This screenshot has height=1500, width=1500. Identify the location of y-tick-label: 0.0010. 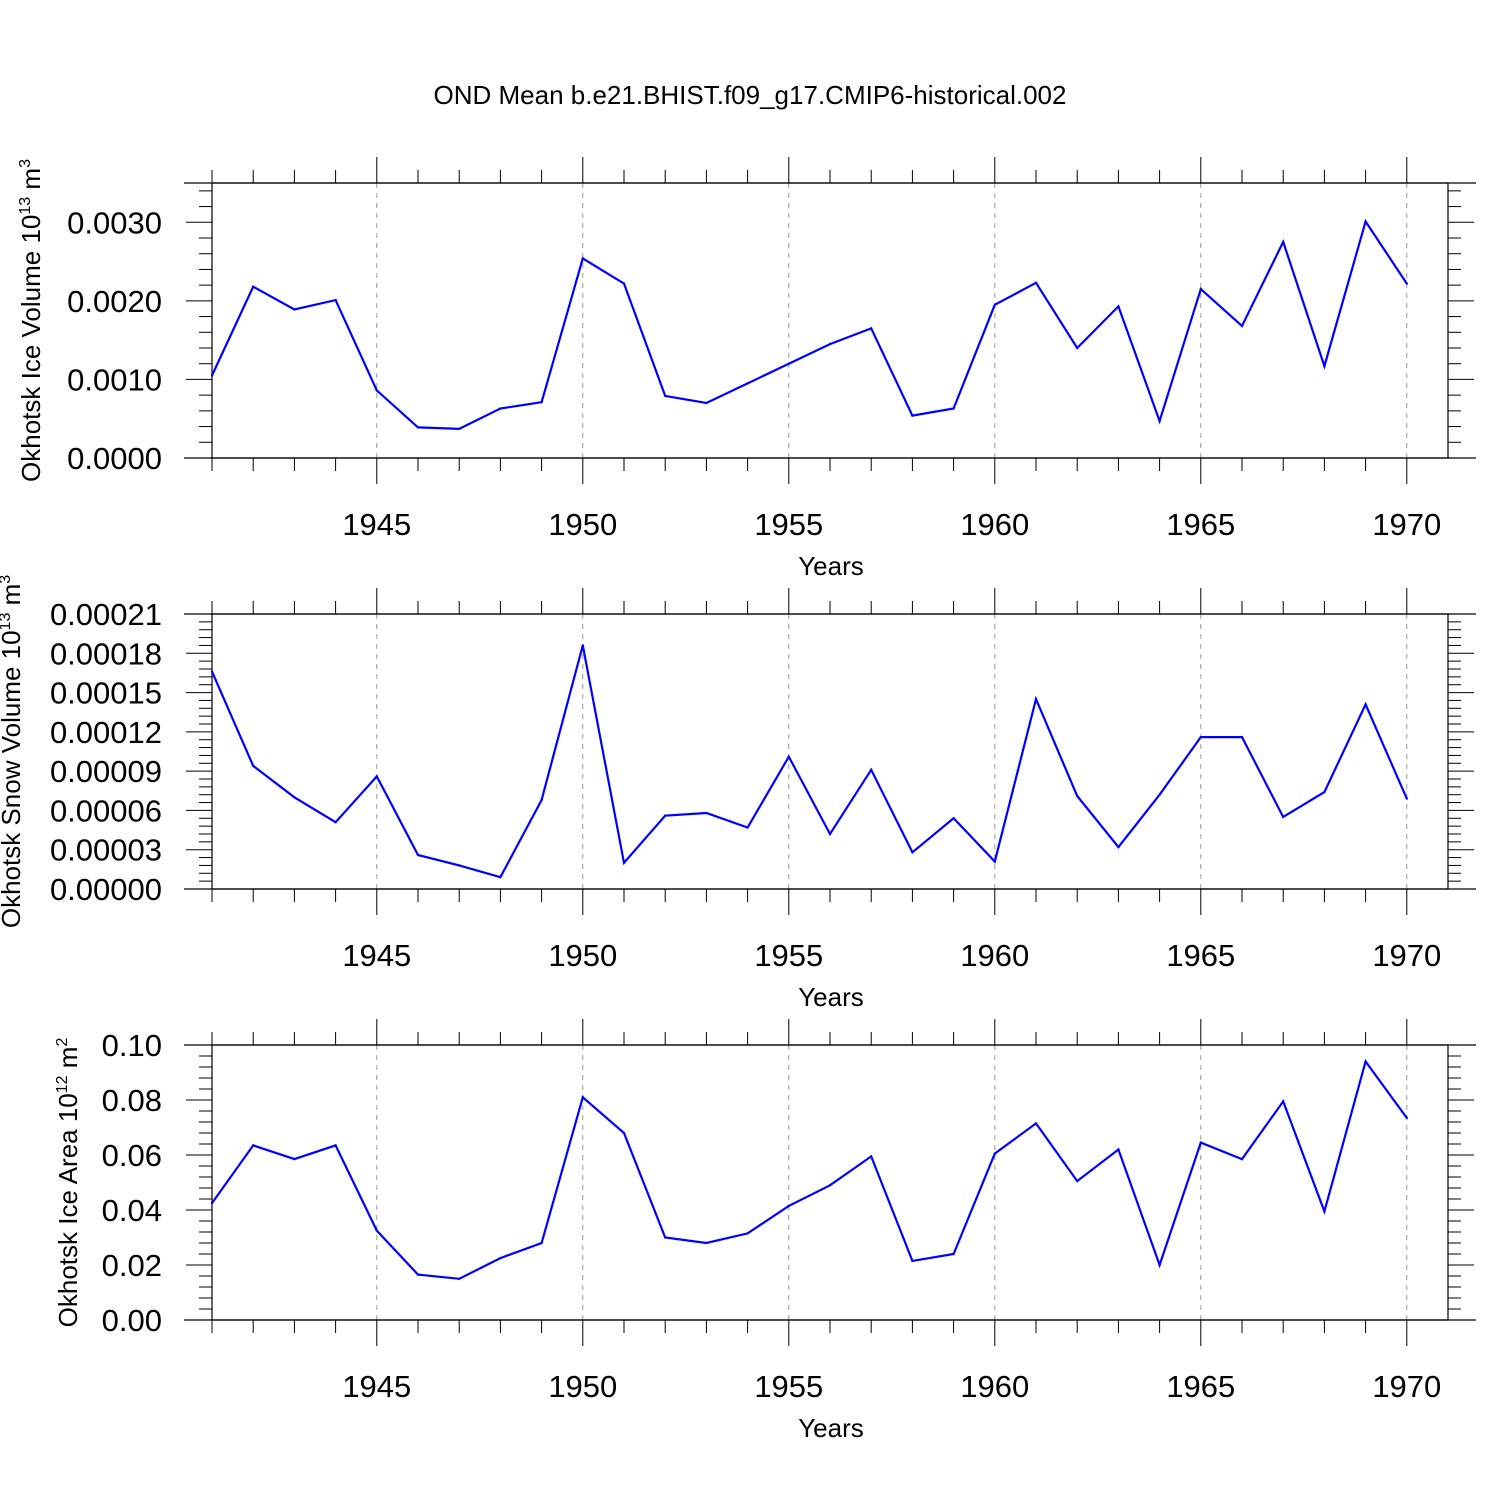
(114, 379).